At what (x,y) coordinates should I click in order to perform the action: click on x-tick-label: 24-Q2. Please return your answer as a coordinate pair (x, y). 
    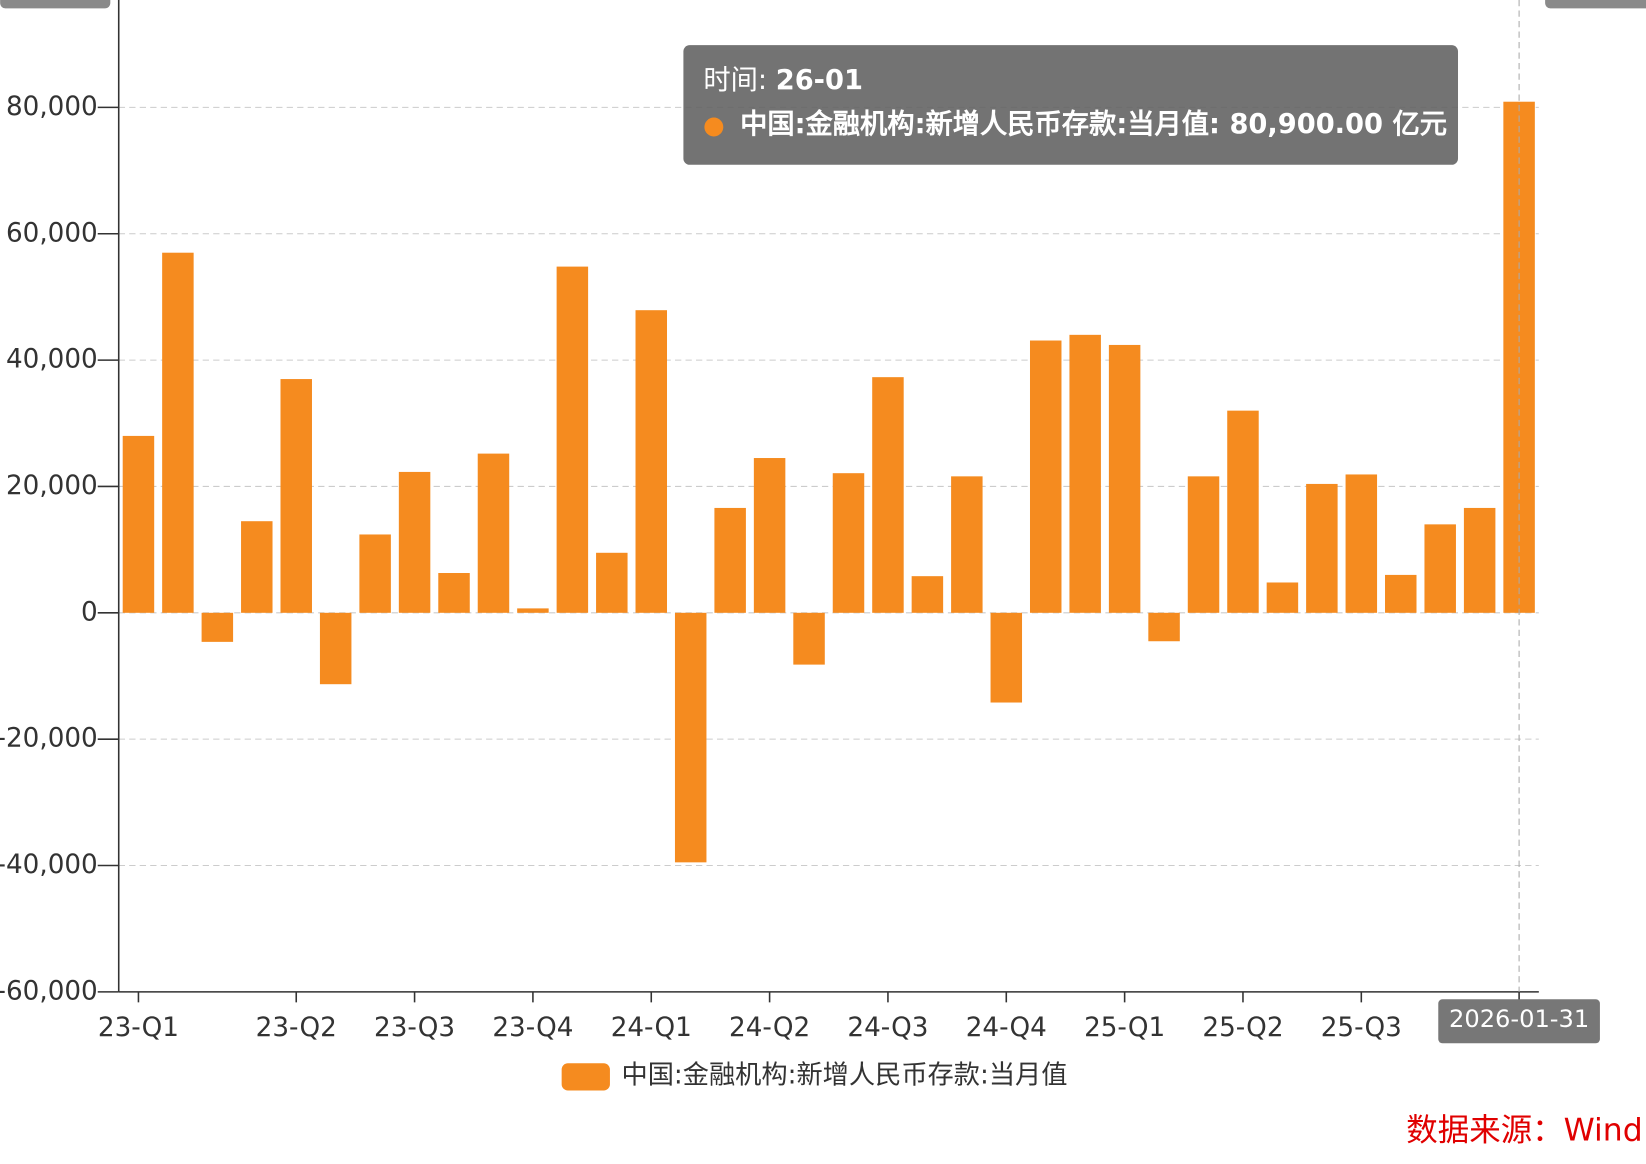
    Looking at the image, I should click on (769, 1028).